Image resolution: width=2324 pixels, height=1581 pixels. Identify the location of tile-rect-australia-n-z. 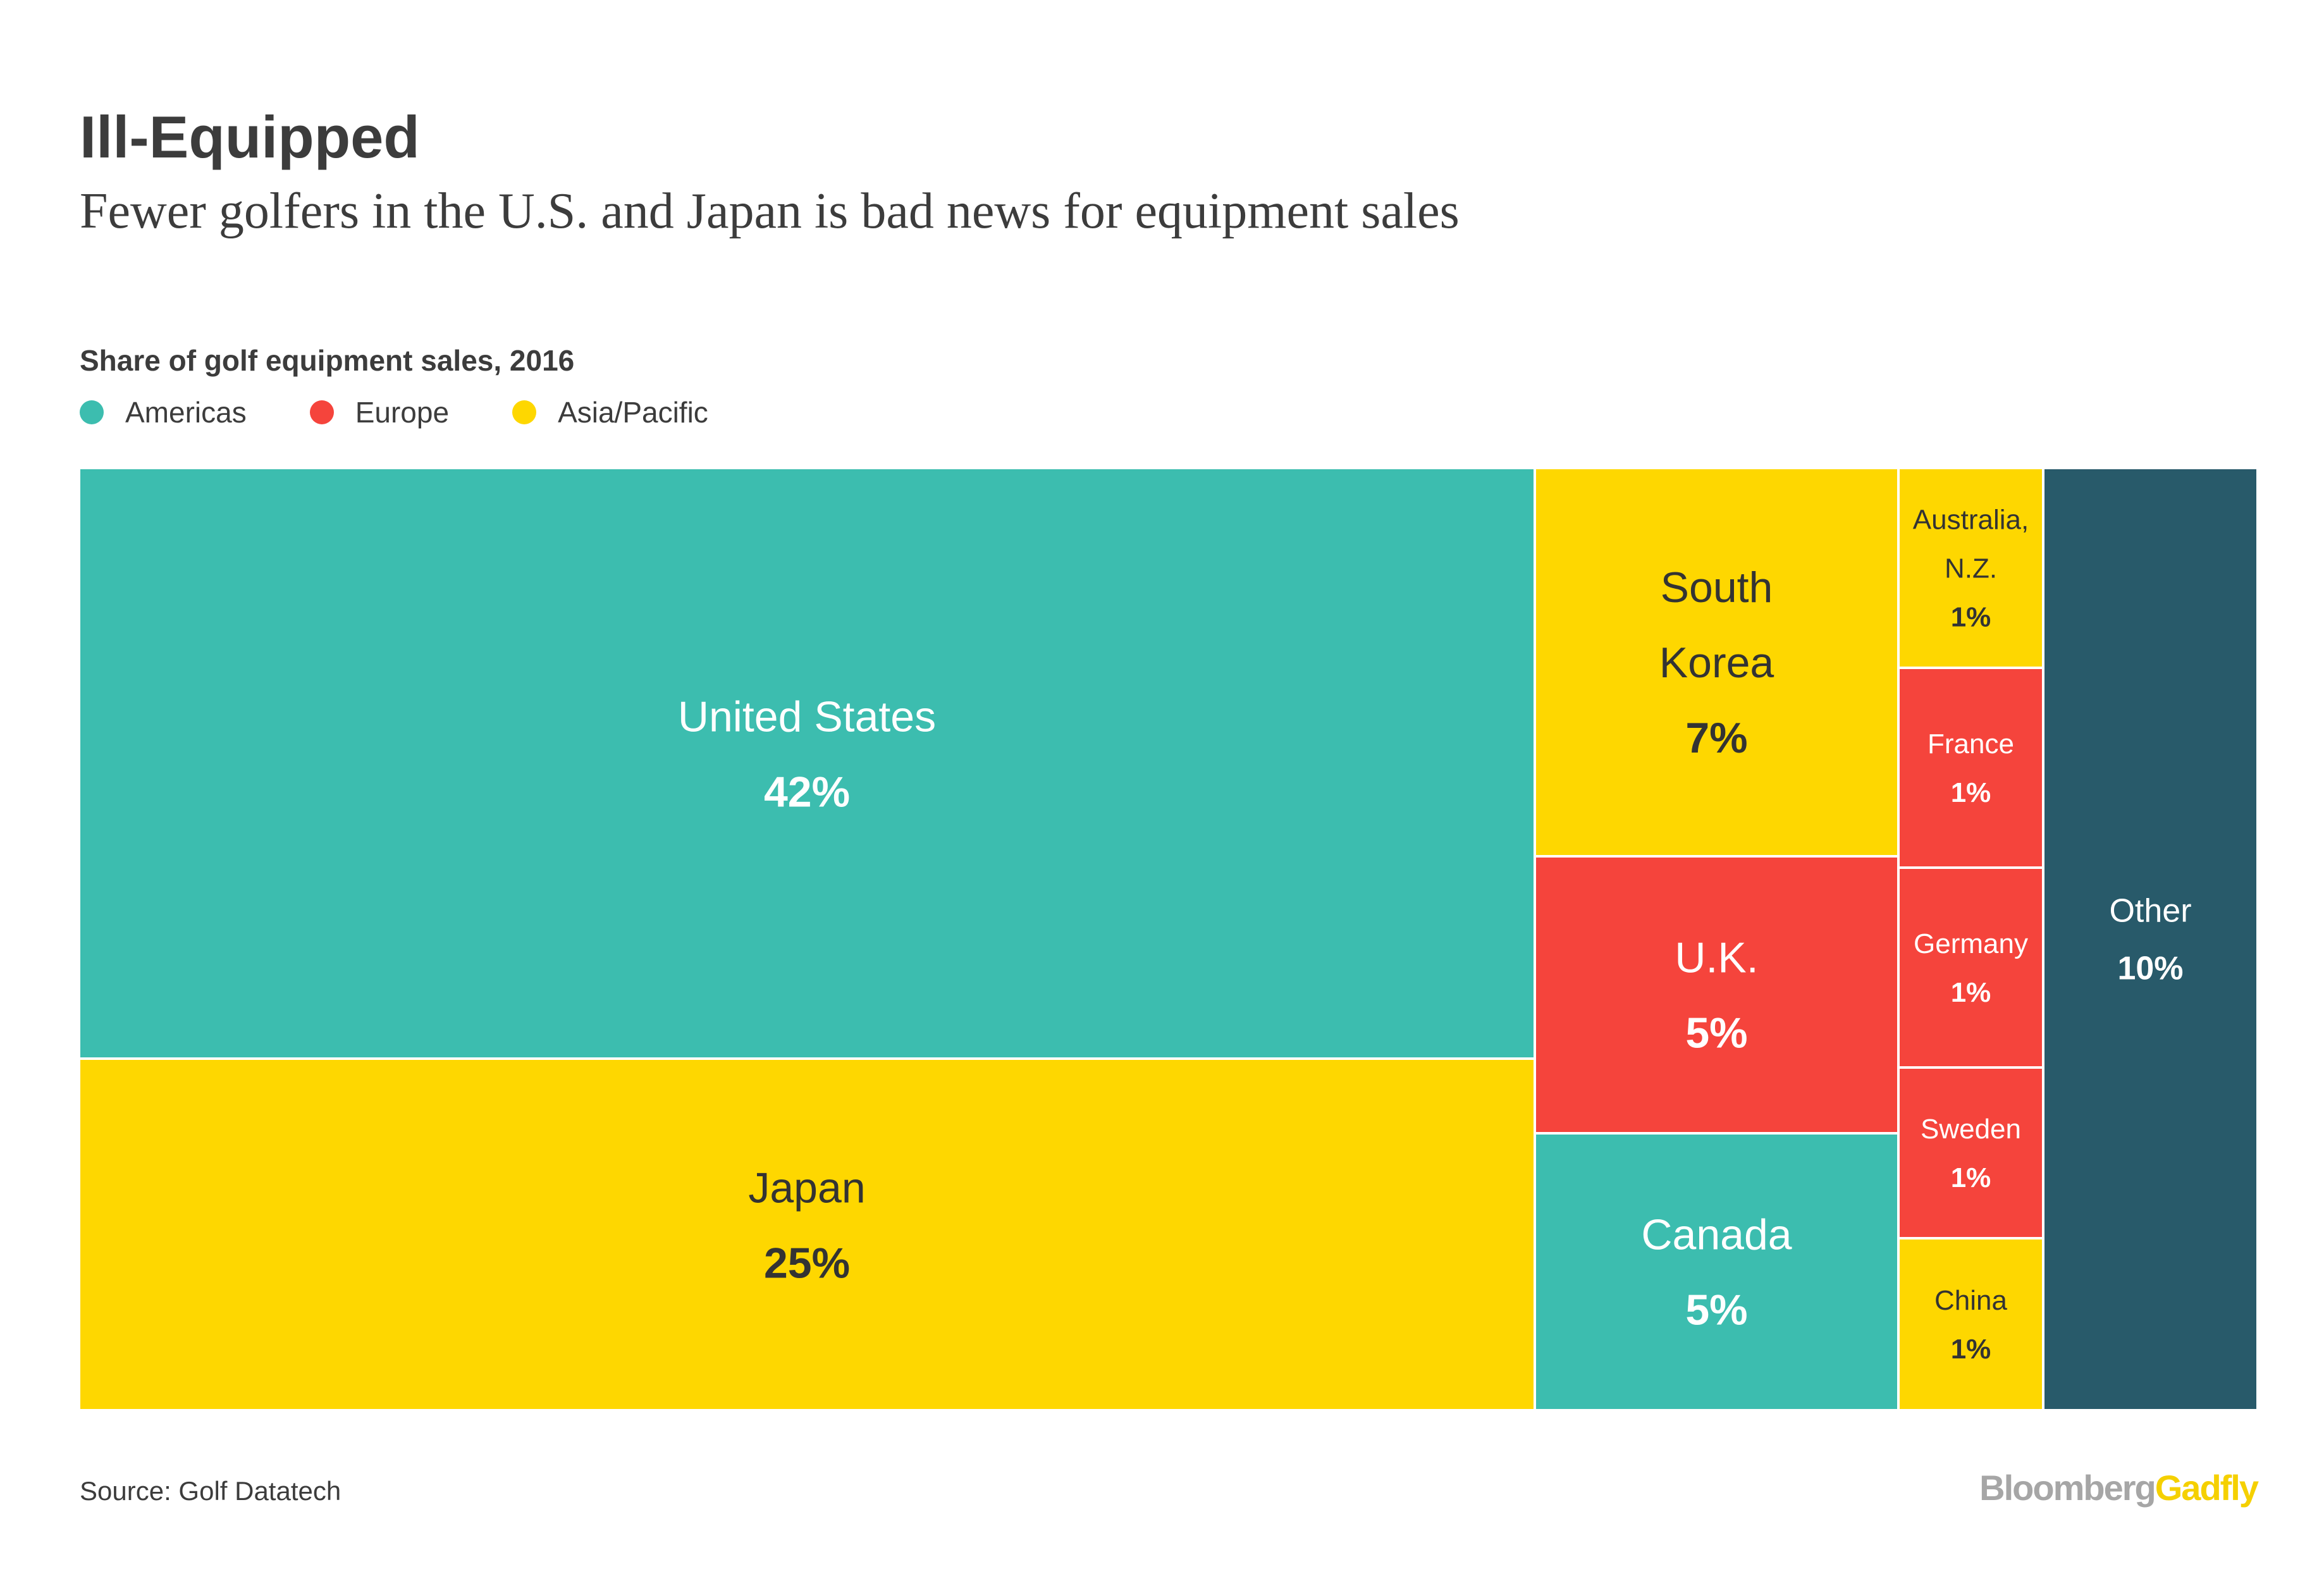
(1970, 568).